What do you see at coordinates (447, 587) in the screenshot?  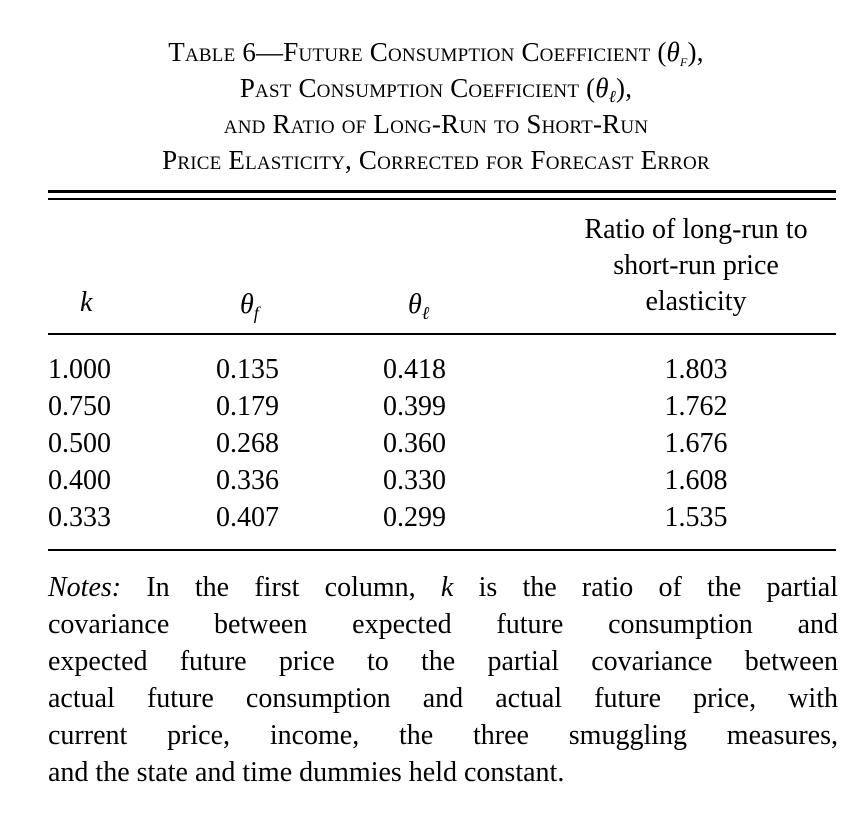 I see `notes-k-symbol: k` at bounding box center [447, 587].